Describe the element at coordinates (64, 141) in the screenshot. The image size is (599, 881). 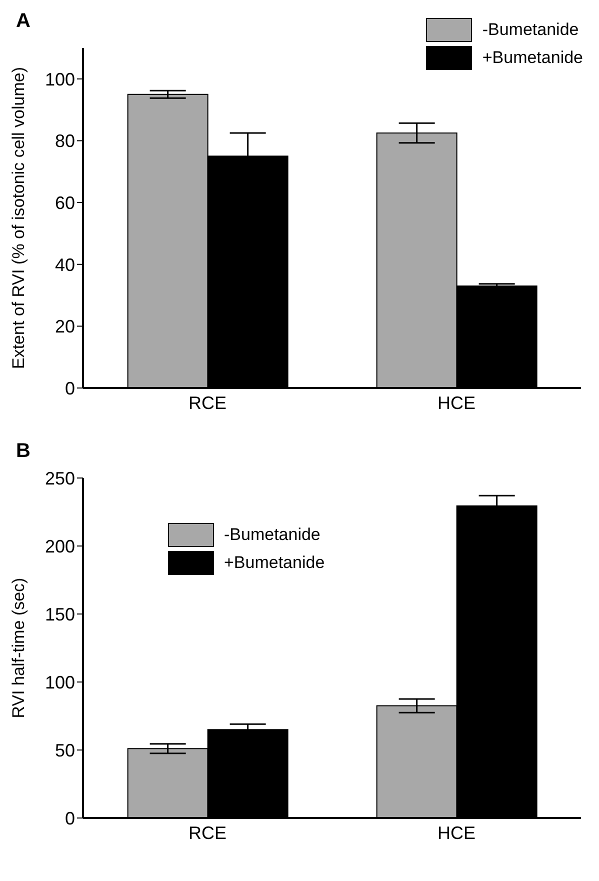
I see `y-tick-label: 80` at that location.